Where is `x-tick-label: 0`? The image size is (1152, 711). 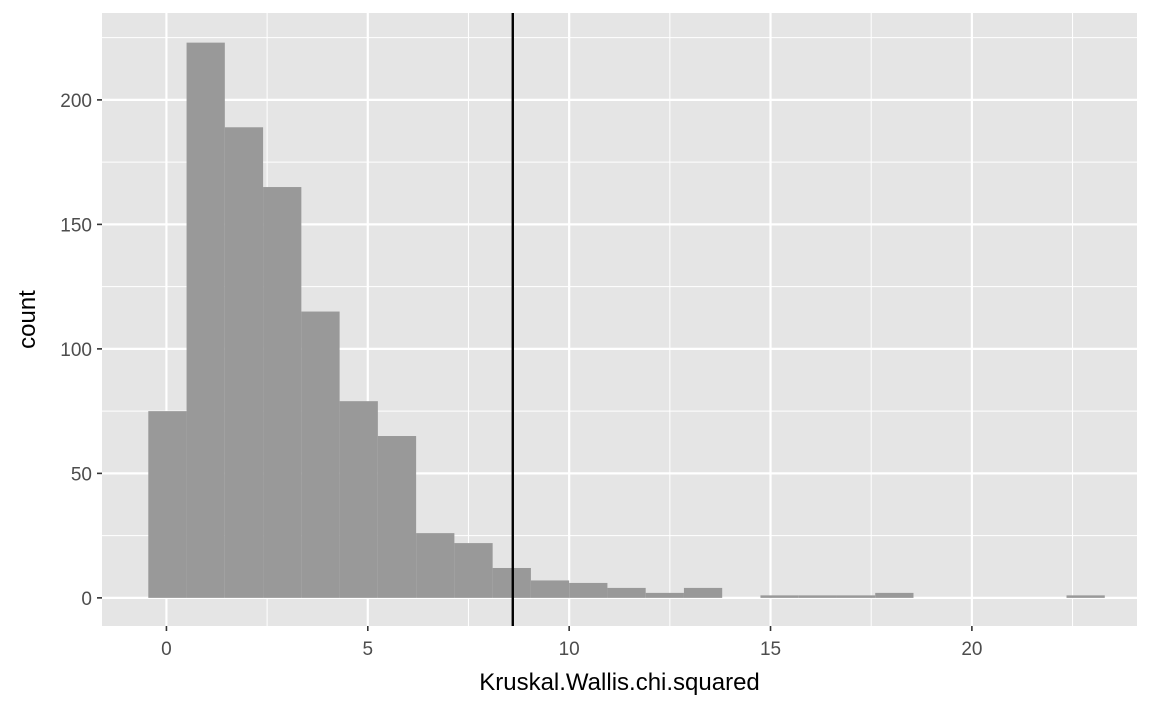
x-tick-label: 0 is located at coordinates (166, 649).